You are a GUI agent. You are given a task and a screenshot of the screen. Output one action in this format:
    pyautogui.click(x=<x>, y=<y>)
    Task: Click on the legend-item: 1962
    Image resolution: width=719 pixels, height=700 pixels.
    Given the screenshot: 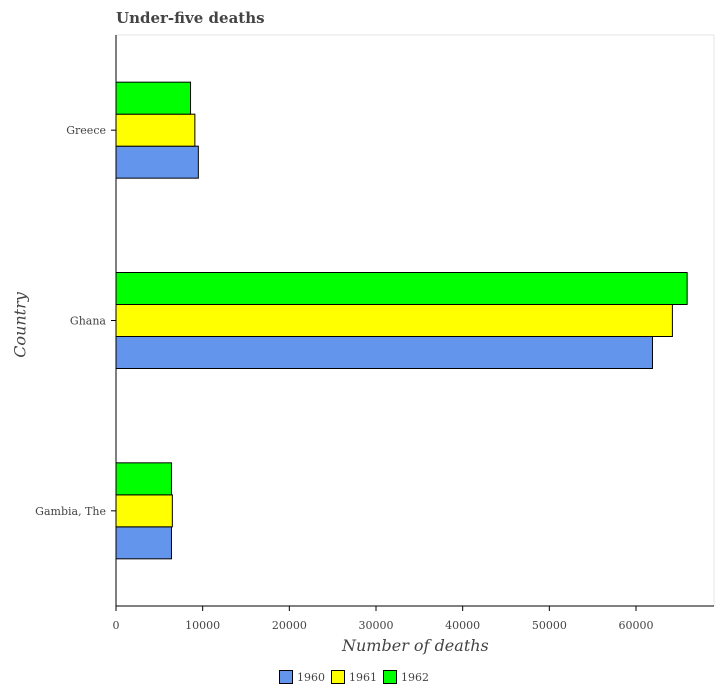 What is the action you would take?
    pyautogui.click(x=406, y=677)
    